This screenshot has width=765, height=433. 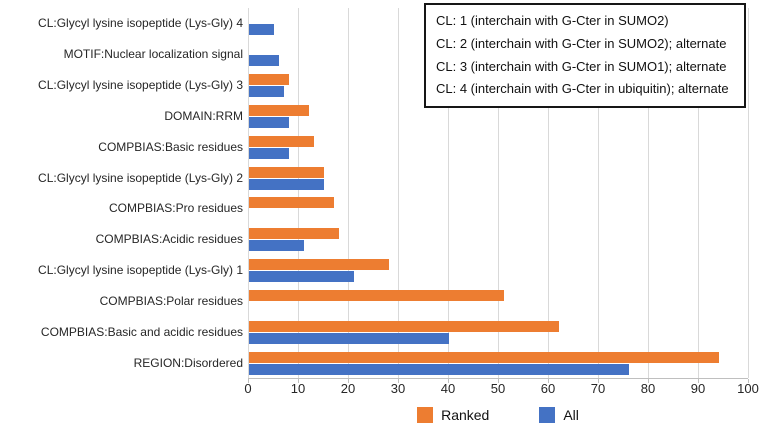 I want to click on category-label: CL:Glycyl lysine isopeptide (Lys-Gly) 2, so click(x=140, y=177).